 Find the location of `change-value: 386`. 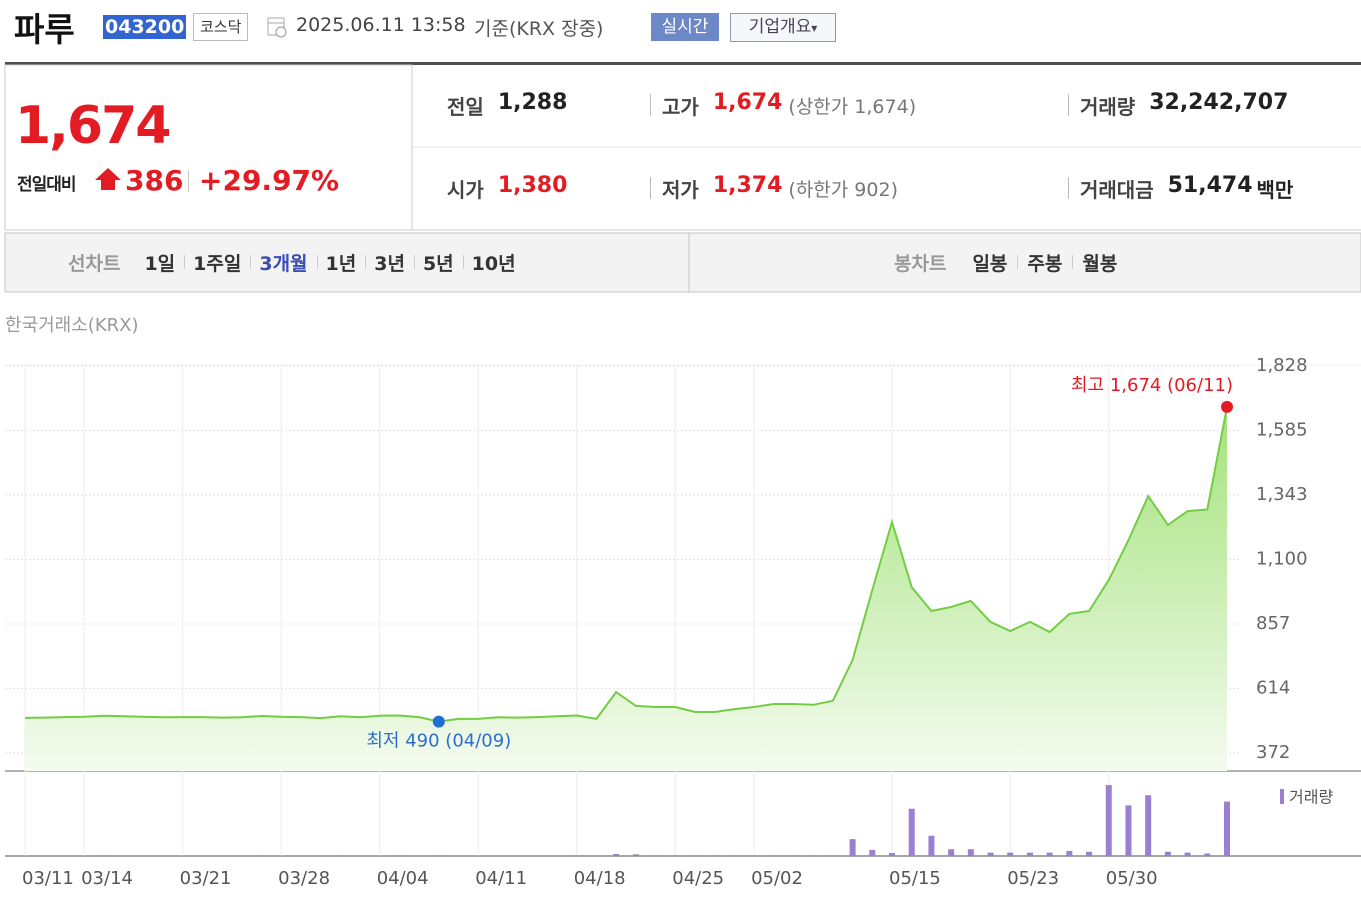

change-value: 386 is located at coordinates (154, 180).